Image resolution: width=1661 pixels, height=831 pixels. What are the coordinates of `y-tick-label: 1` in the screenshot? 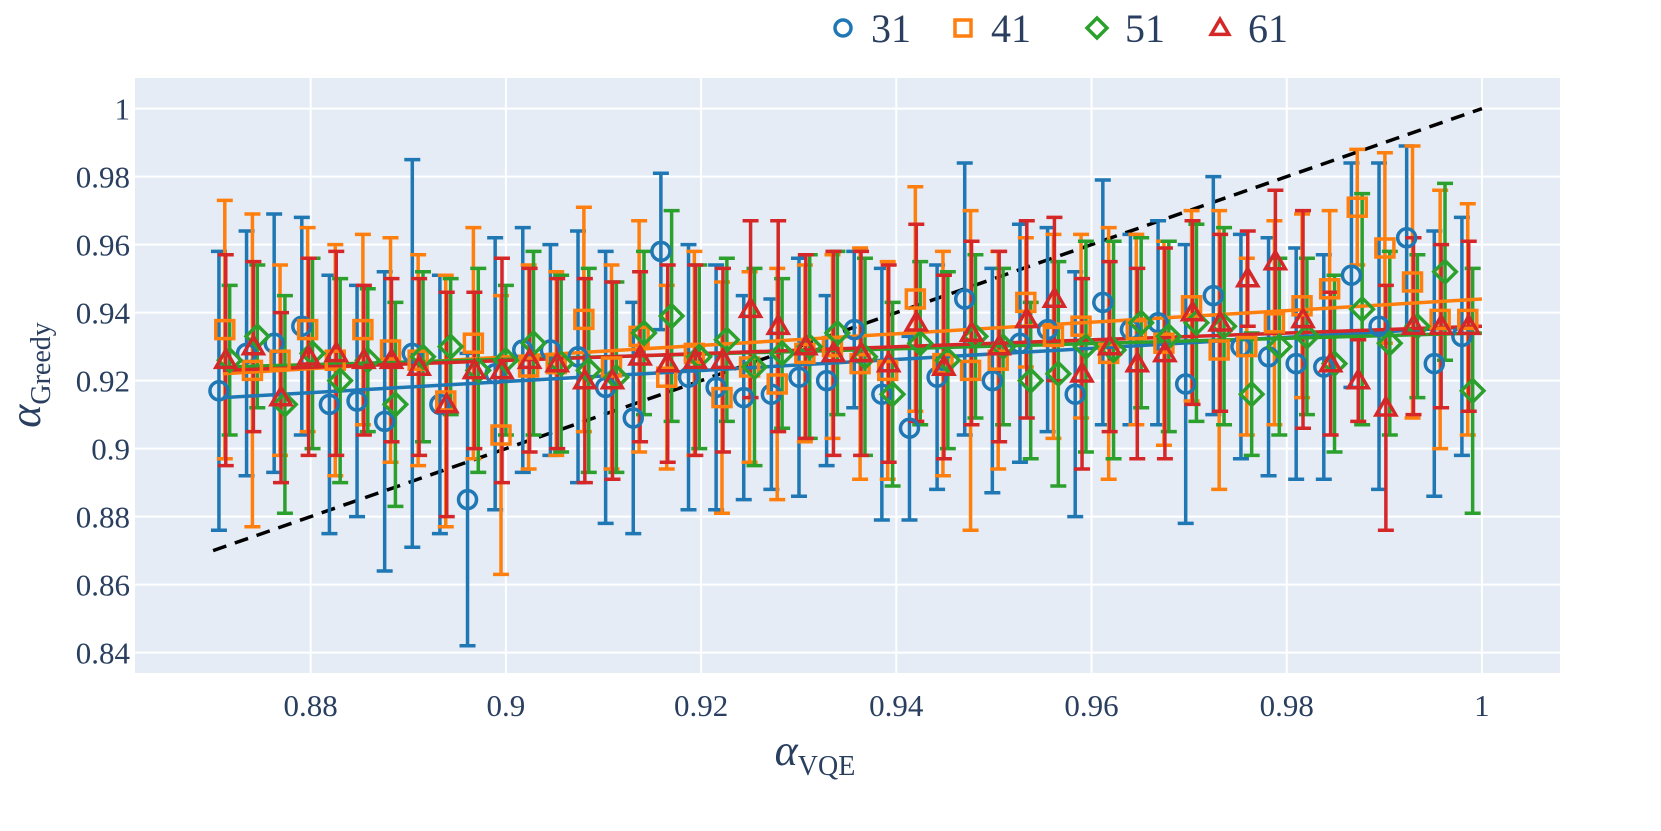 It's located at (123, 109).